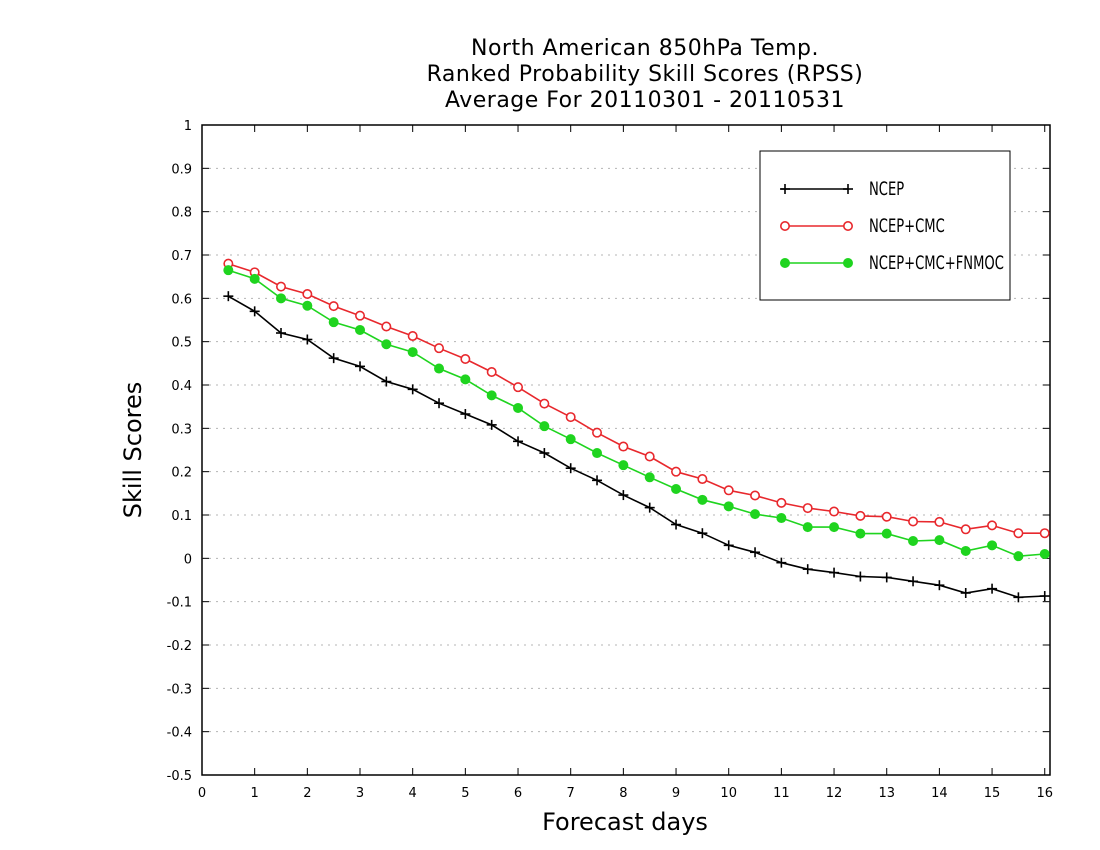 This screenshot has height=850, width=1100. I want to click on legend-label-1: NCEP+CMC, so click(907, 226).